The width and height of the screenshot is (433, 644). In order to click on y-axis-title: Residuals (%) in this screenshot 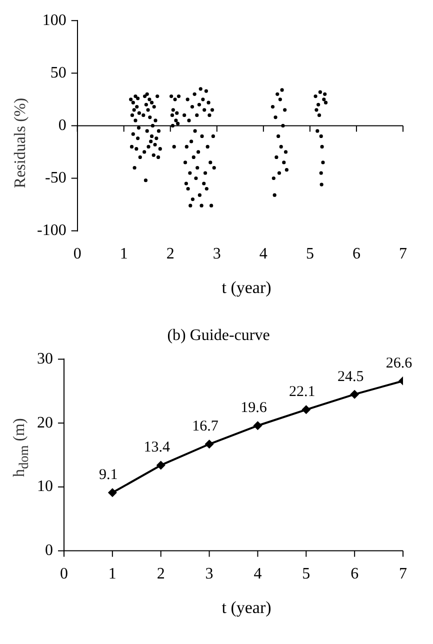, I will do `click(21, 143)`.